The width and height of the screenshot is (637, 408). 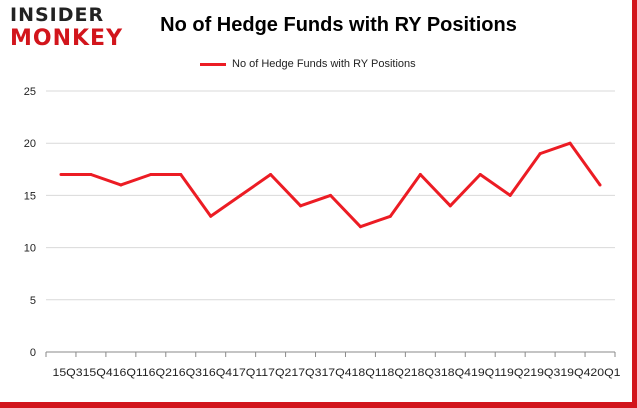 What do you see at coordinates (33, 353) in the screenshot?
I see `y-tick-label: 0` at bounding box center [33, 353].